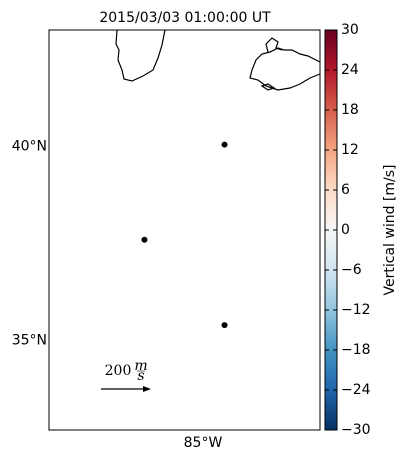 Image resolution: width=406 pixels, height=461 pixels. I want to click on scale-arrow-head, so click(147, 389).